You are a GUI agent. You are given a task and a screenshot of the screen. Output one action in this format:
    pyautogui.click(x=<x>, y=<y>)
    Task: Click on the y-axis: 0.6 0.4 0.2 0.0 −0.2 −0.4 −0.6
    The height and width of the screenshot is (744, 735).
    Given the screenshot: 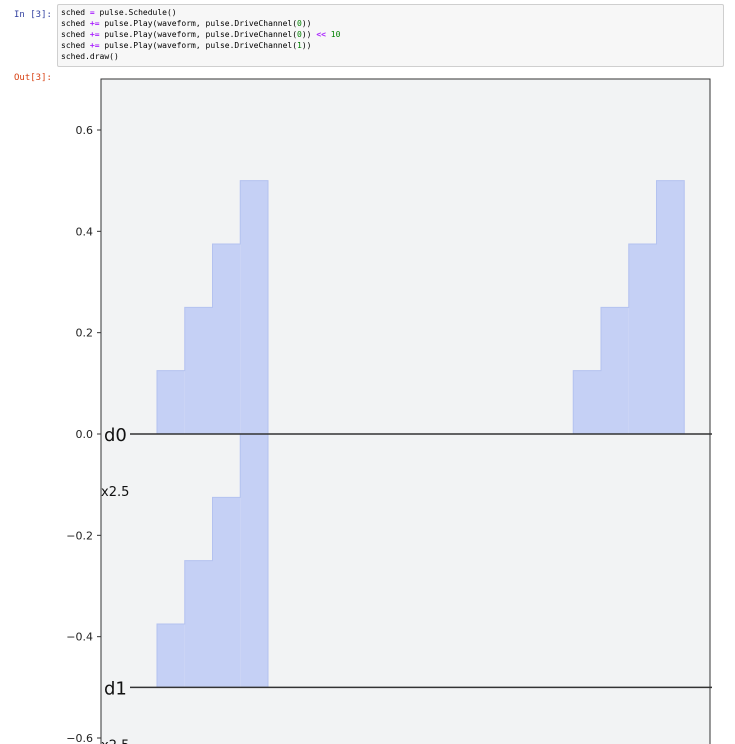 What is the action you would take?
    pyautogui.click(x=83, y=434)
    